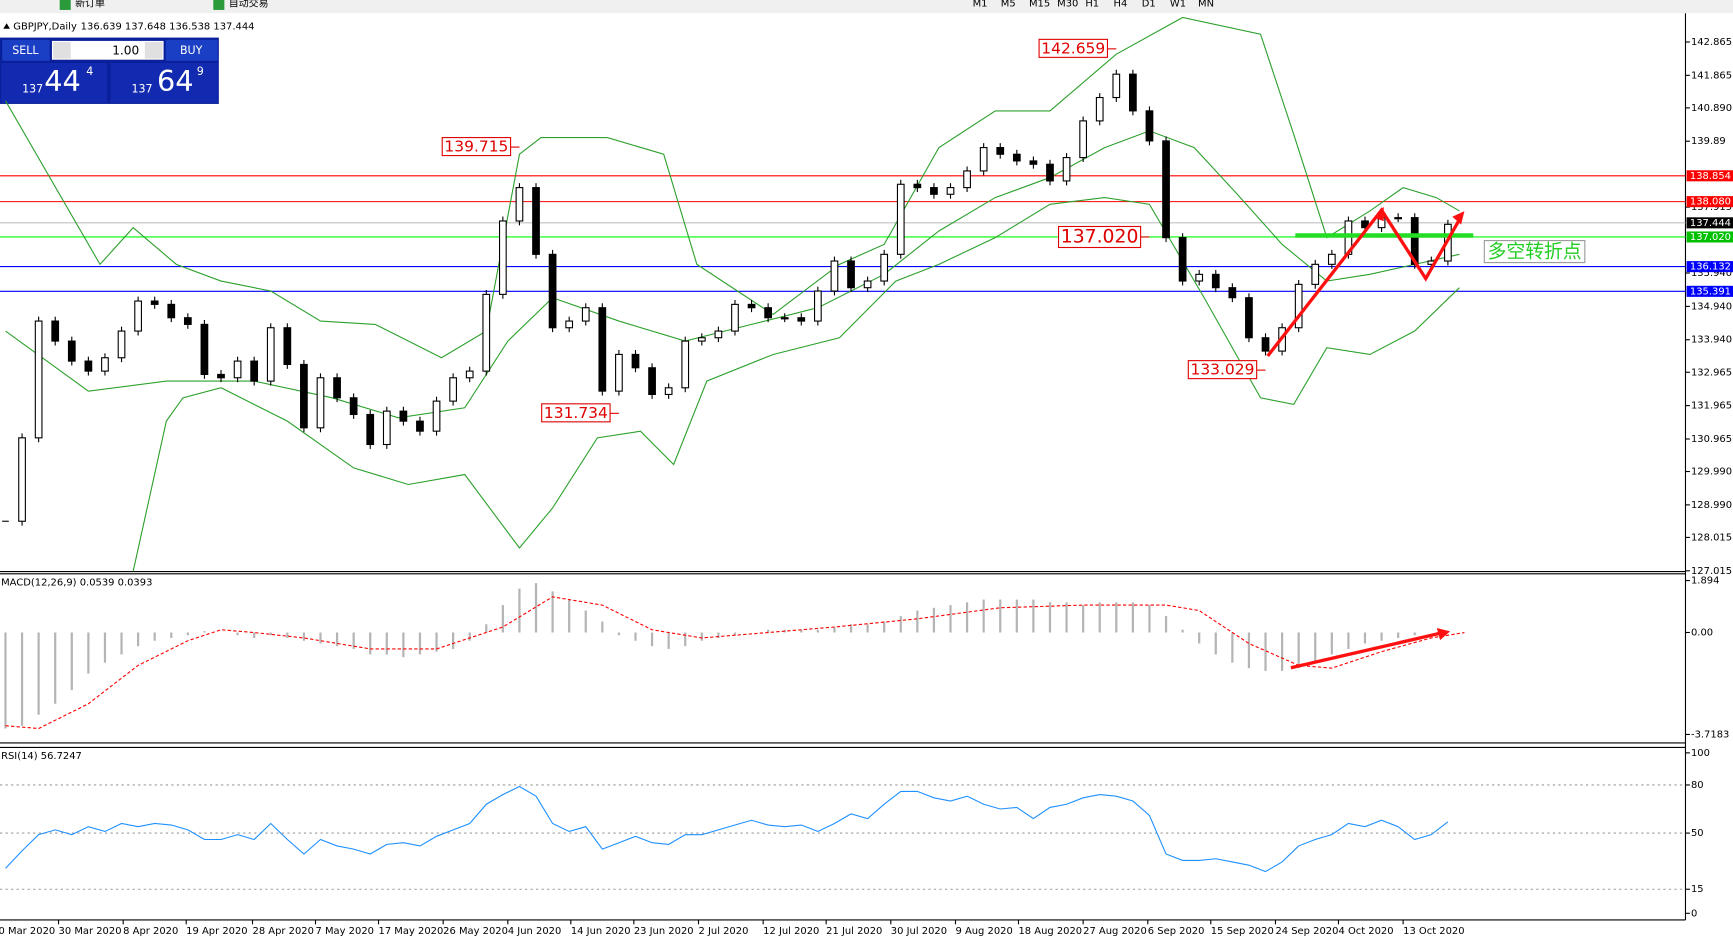 Image resolution: width=1733 pixels, height=942 pixels. Describe the element at coordinates (1711, 406) in the screenshot. I see `y-tick-label: 131.965` at that location.